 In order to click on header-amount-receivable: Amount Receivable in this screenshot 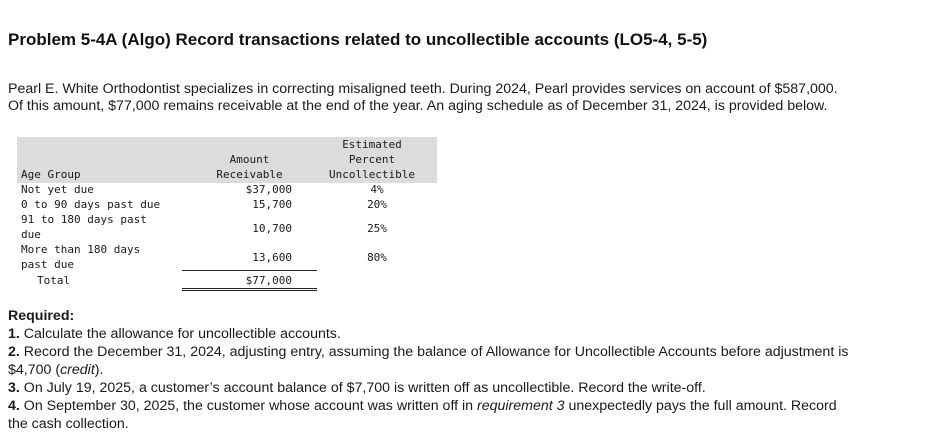, I will do `click(249, 167)`.